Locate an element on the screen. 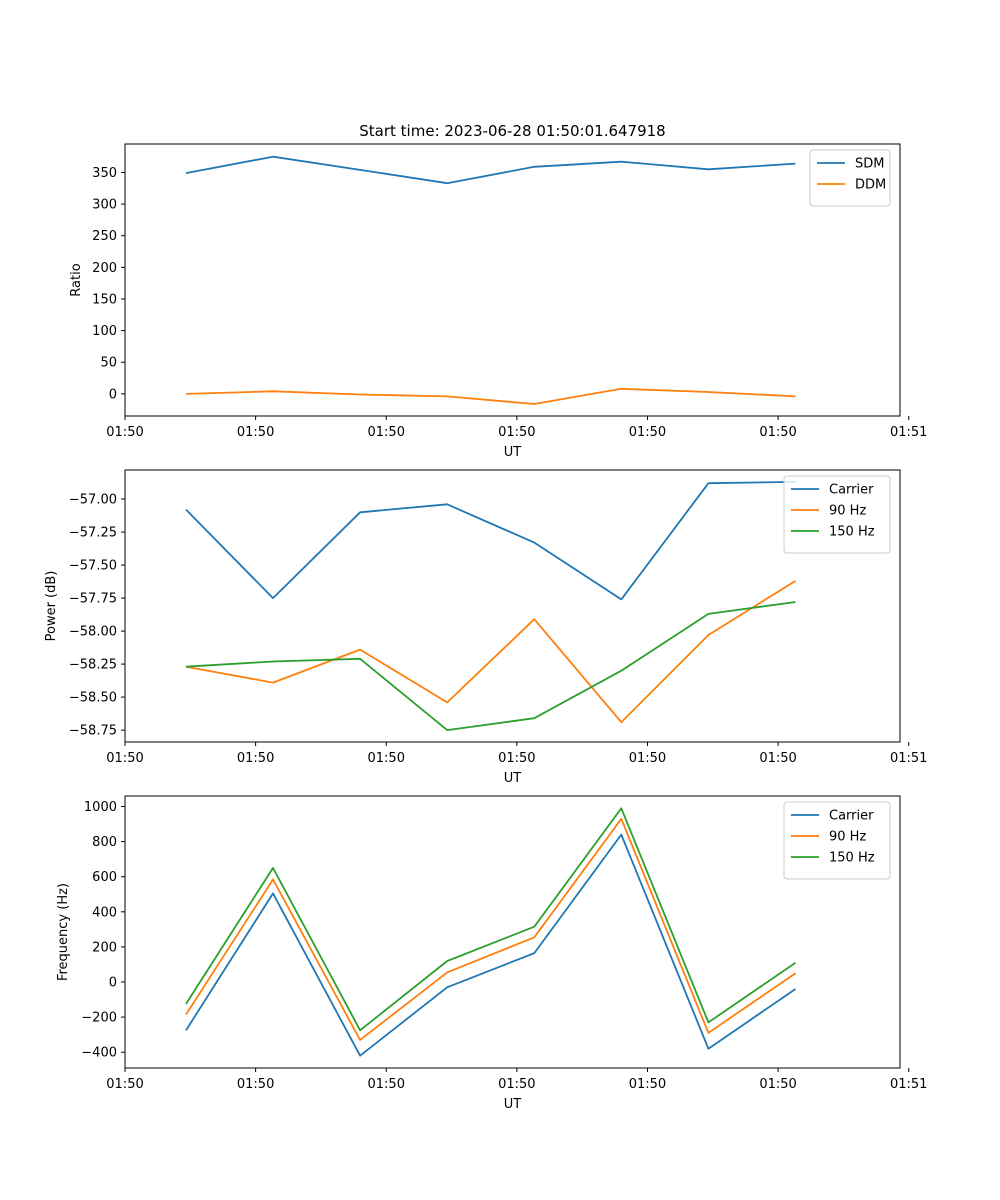 Image resolution: width=1000 pixels, height=1200 pixels. y-tick-label: −57.00 is located at coordinates (93, 500).